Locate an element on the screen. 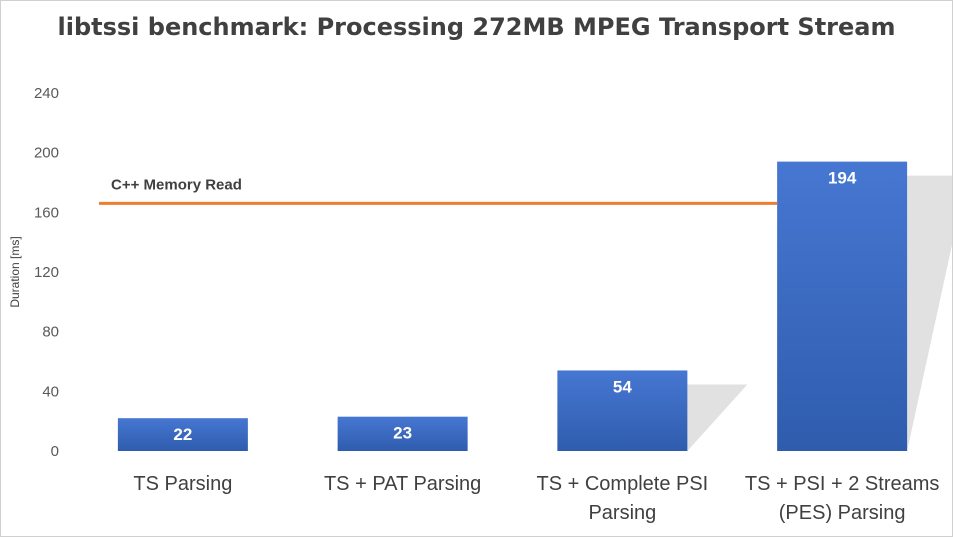  category-label: TS + Complete PSI is located at coordinates (623, 484).